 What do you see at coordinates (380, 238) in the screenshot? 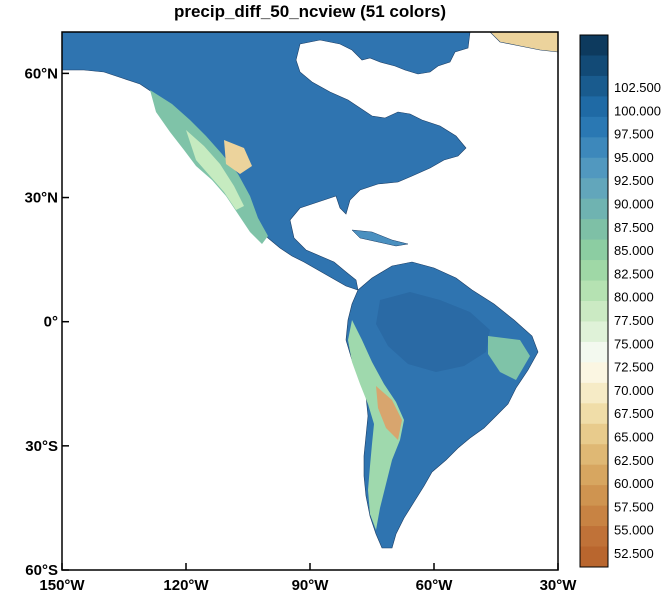
I see `caribbean-islands` at bounding box center [380, 238].